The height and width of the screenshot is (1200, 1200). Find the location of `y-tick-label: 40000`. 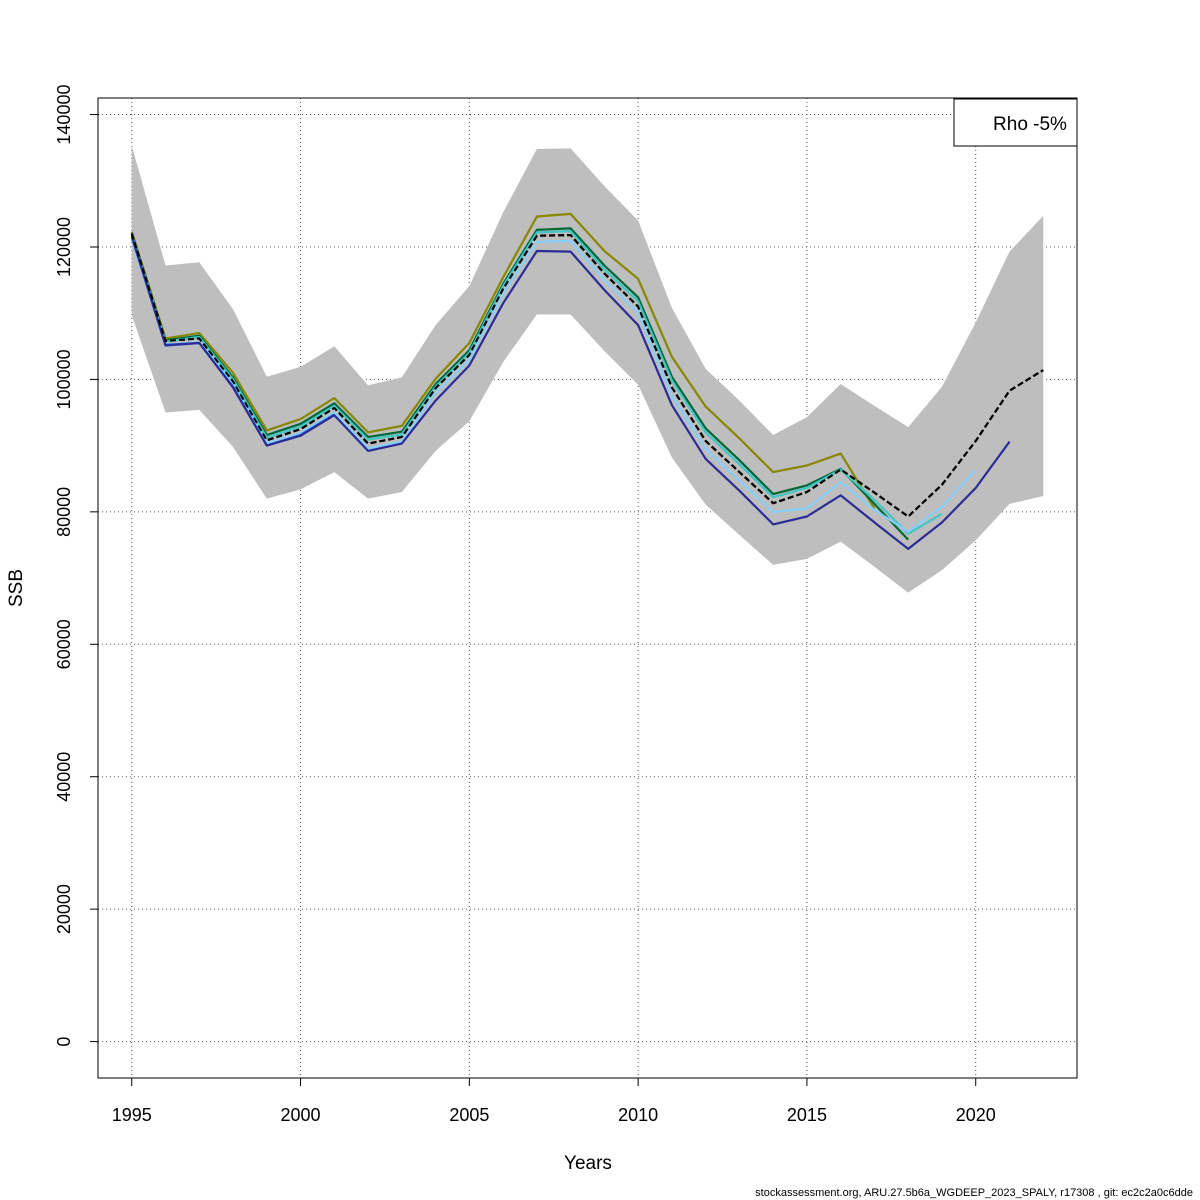

y-tick-label: 40000 is located at coordinates (64, 777).